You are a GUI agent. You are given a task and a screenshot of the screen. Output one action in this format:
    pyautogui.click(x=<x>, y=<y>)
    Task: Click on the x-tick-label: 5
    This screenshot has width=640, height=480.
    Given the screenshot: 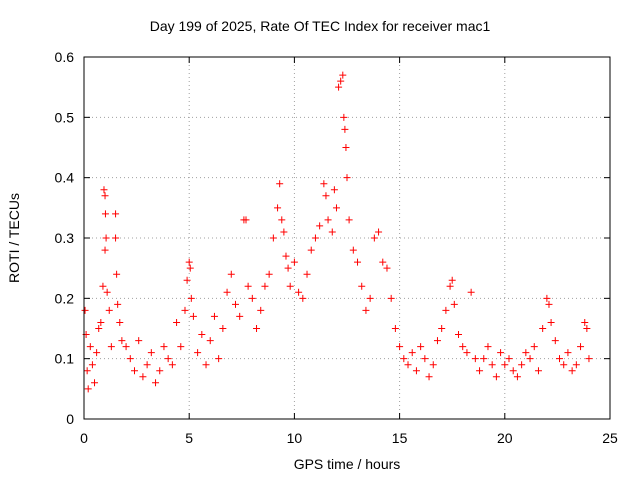 What is the action you would take?
    pyautogui.click(x=189, y=438)
    